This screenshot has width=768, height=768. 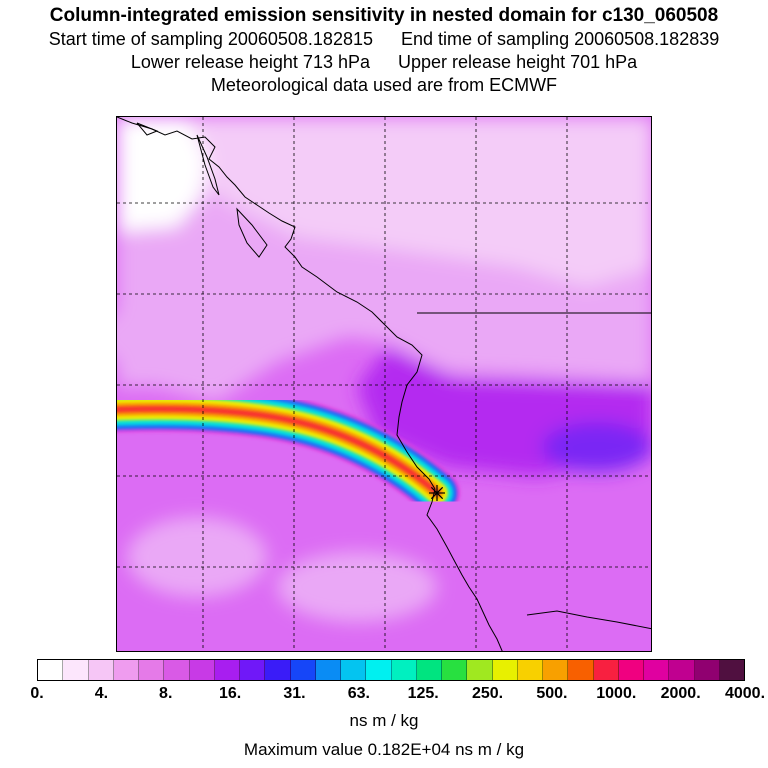 I want to click on star-ray, so click(x=437, y=493).